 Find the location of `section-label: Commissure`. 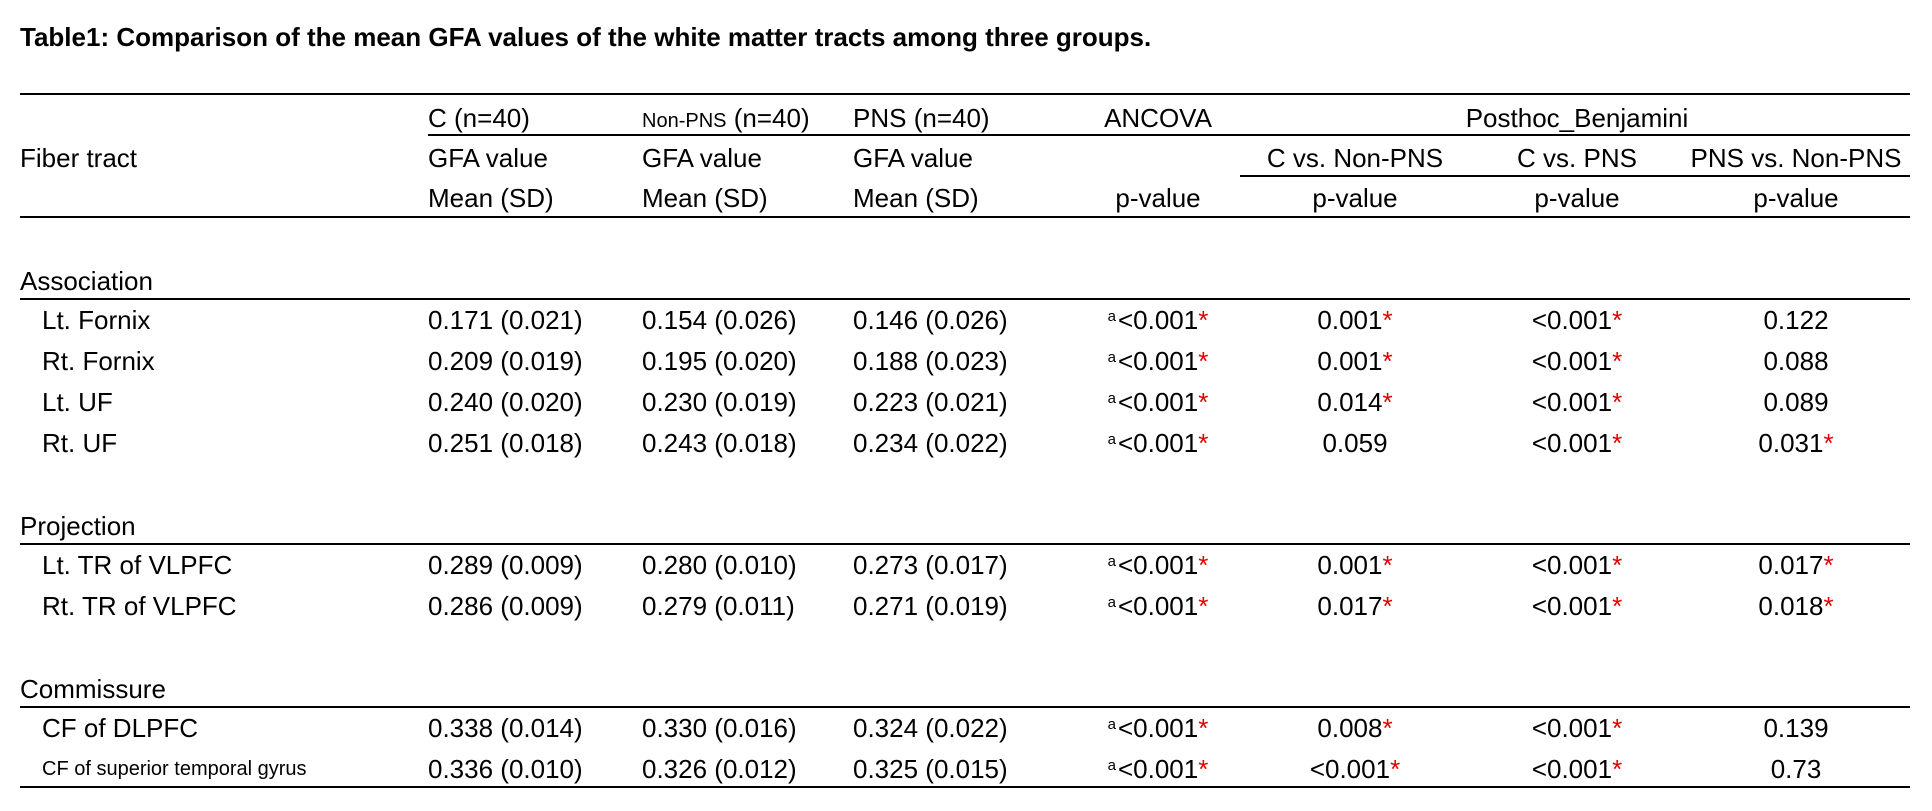

section-label: Commissure is located at coordinates (93, 689).